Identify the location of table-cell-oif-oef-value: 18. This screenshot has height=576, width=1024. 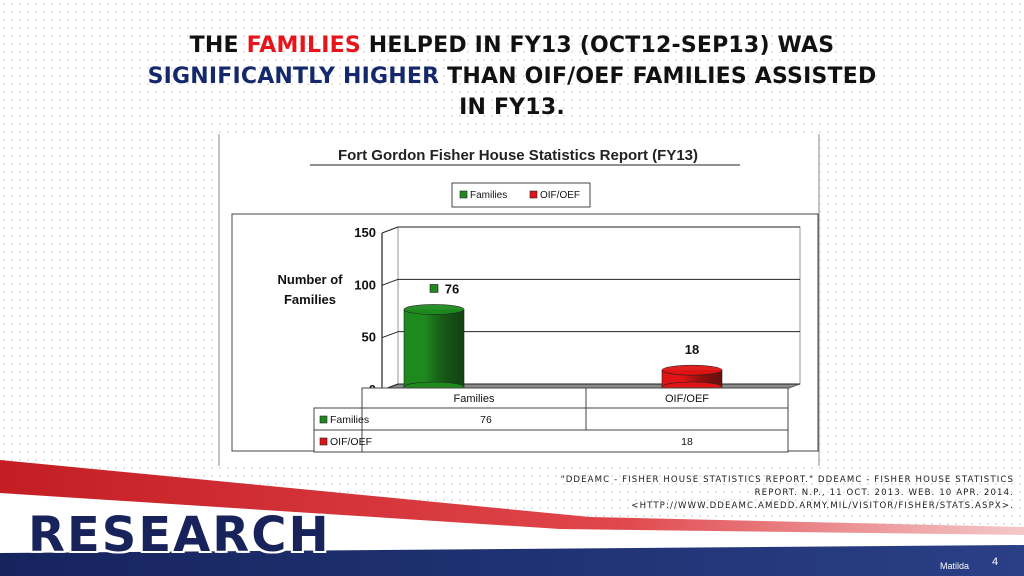
(687, 442).